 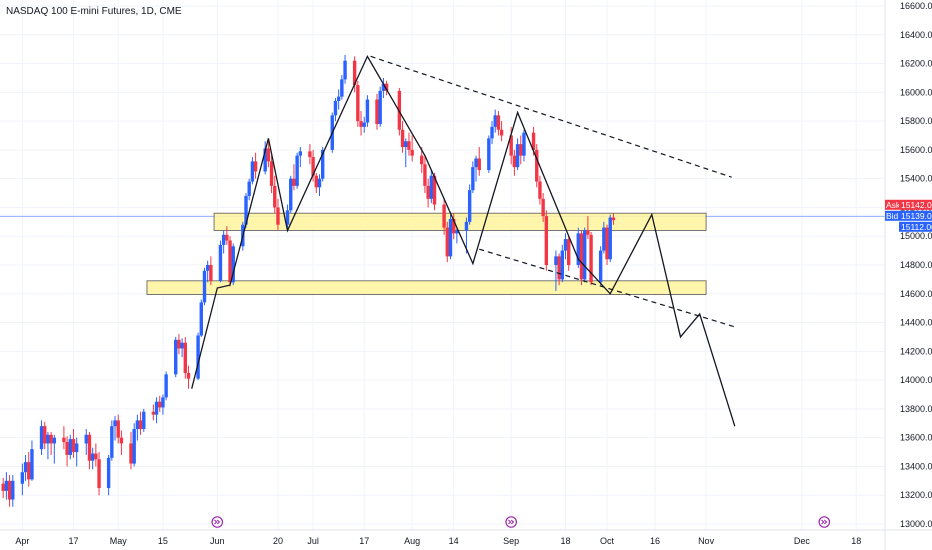 What do you see at coordinates (511, 541) in the screenshot?
I see `x-tick-label: Sep` at bounding box center [511, 541].